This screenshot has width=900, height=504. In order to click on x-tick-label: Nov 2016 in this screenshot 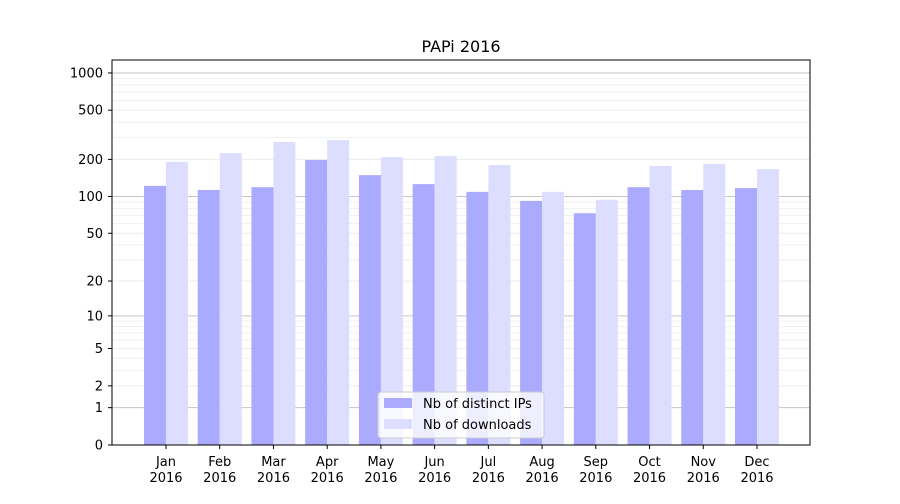, I will do `click(703, 470)`.